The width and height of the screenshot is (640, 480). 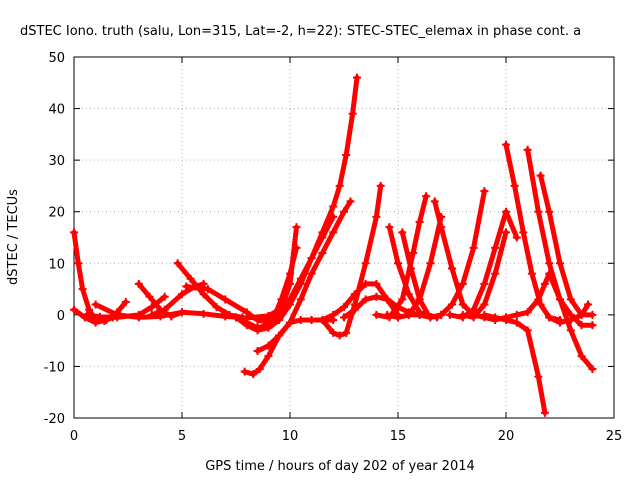 What do you see at coordinates (446, 254) in the screenshot?
I see `series-arc22` at bounding box center [446, 254].